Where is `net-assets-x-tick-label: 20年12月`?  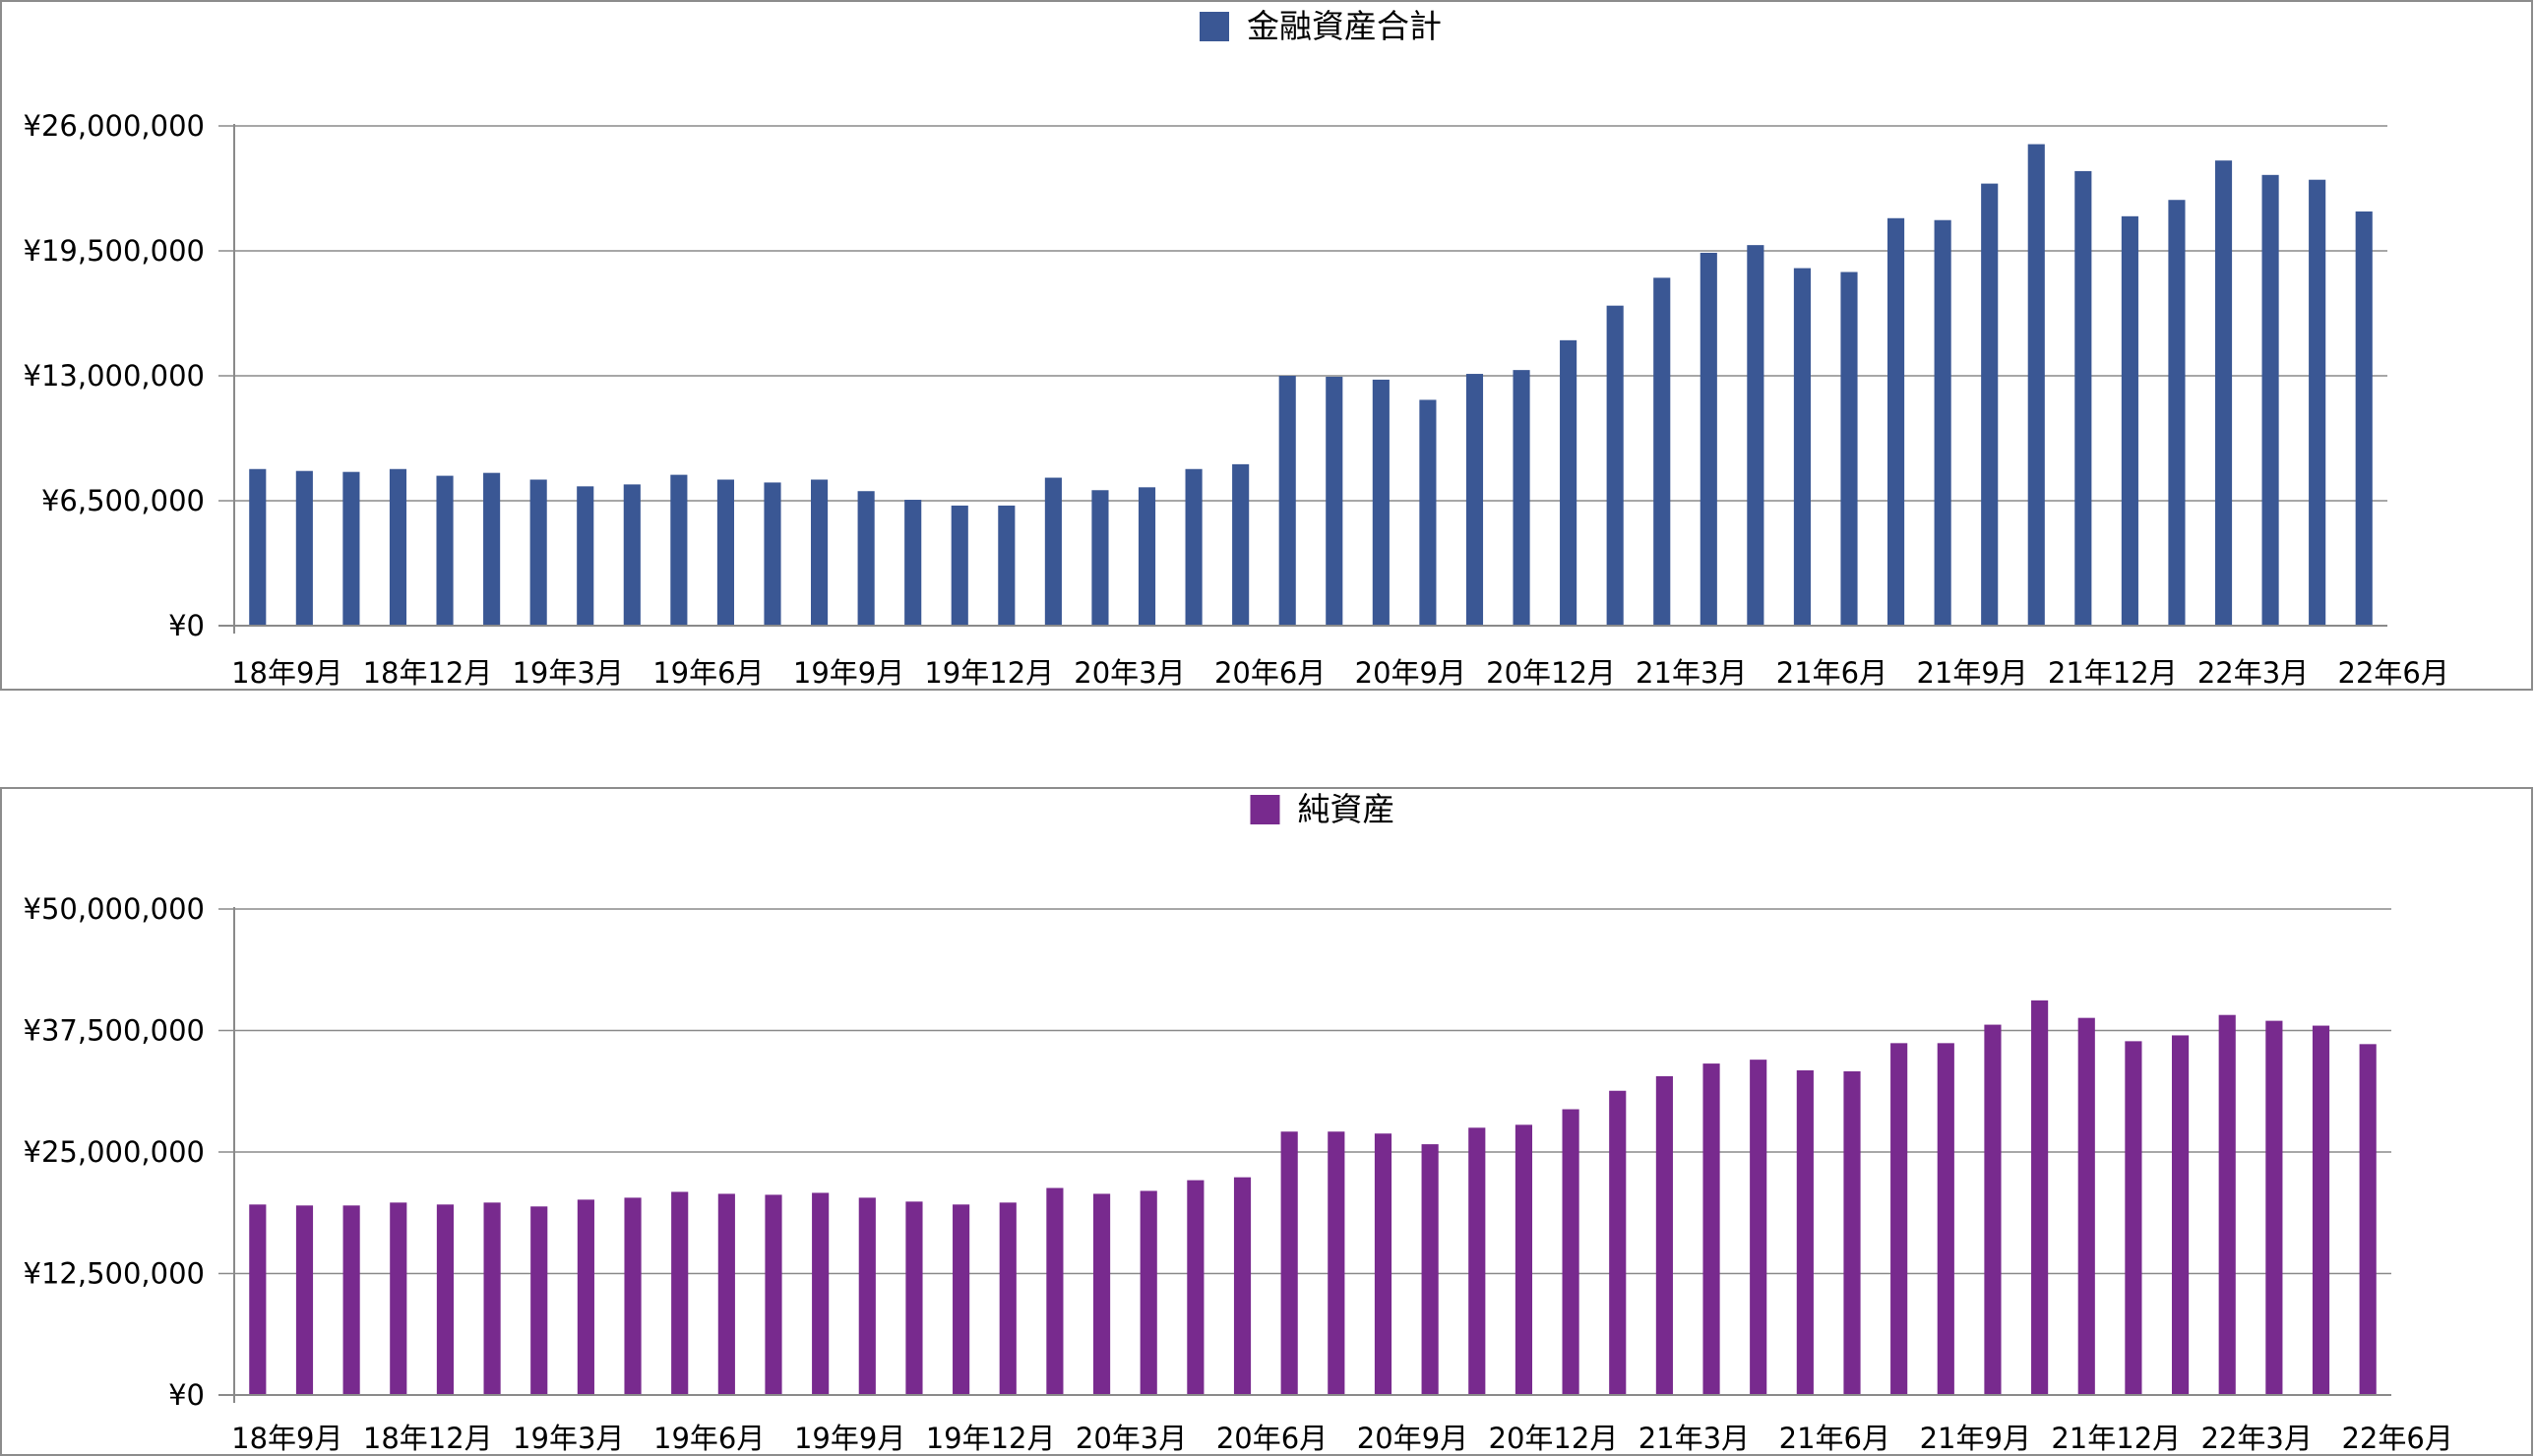
net-assets-x-tick-label: 20年12月 is located at coordinates (1554, 1438).